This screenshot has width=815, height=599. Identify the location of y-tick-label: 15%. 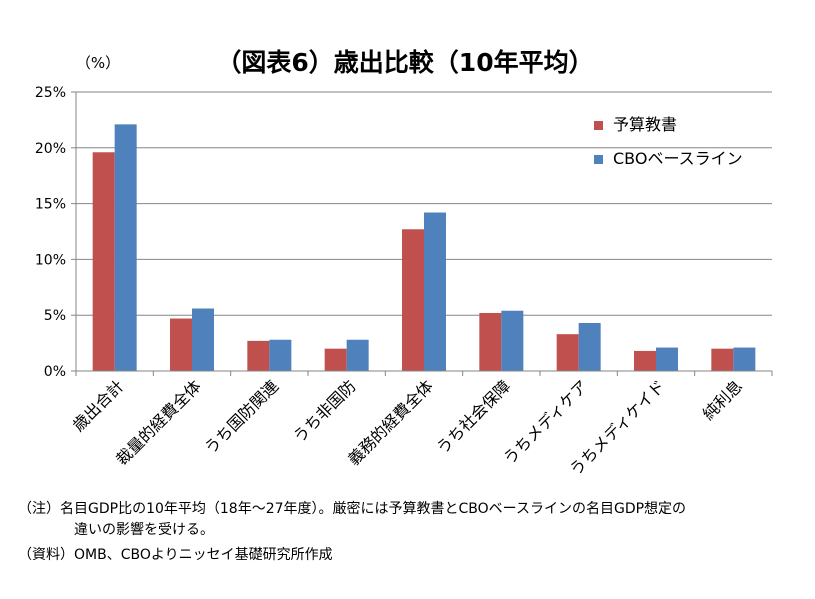
(50, 205).